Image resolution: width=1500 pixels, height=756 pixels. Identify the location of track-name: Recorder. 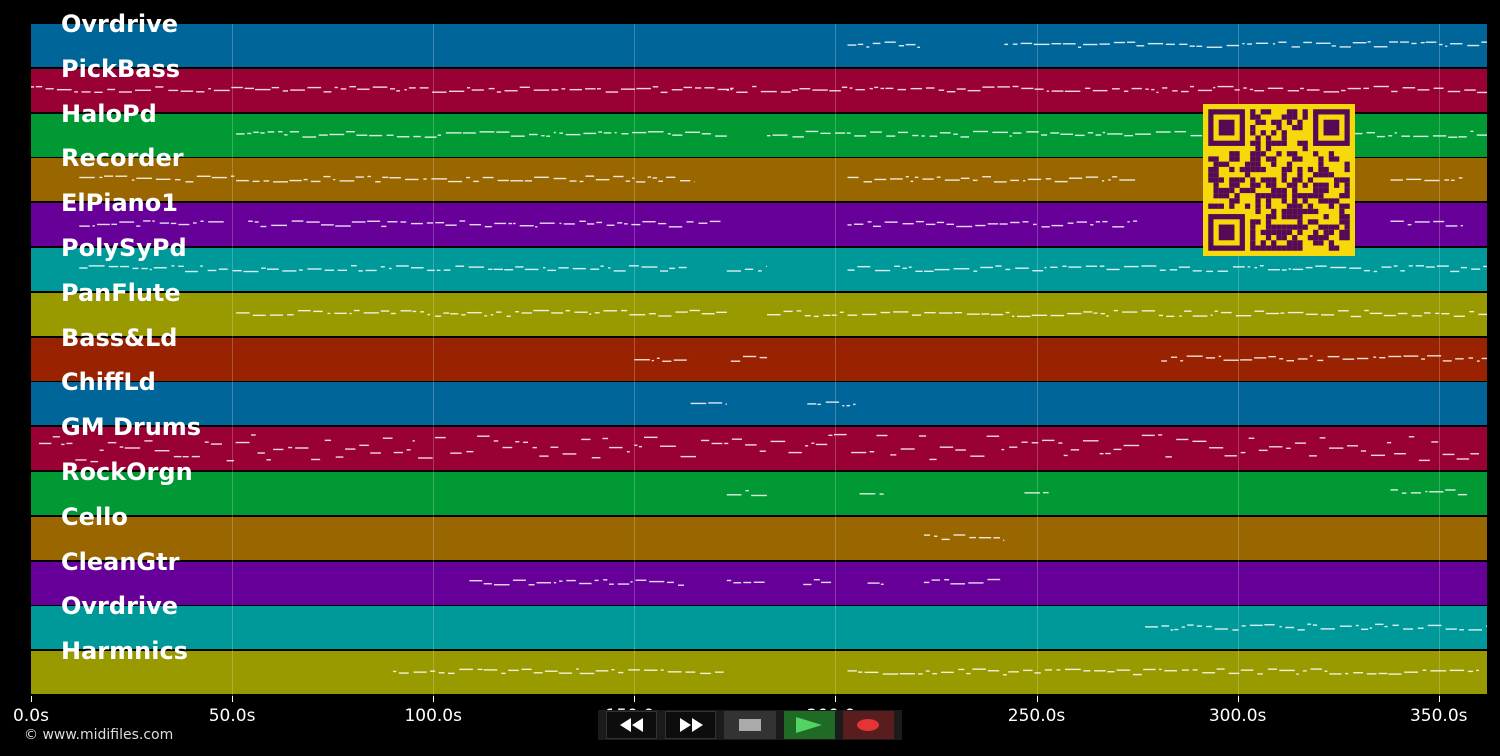
(122, 158).